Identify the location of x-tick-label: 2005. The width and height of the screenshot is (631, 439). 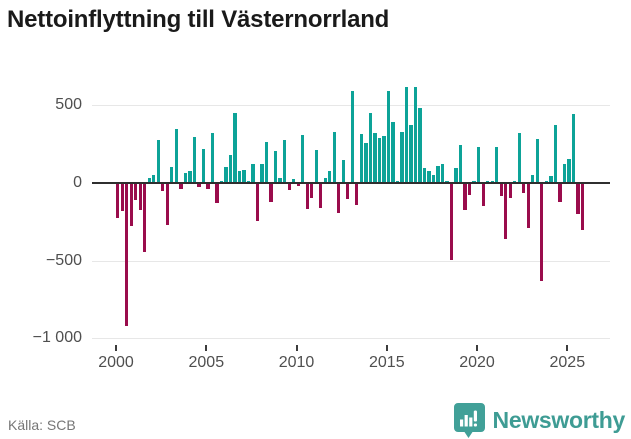
(206, 362).